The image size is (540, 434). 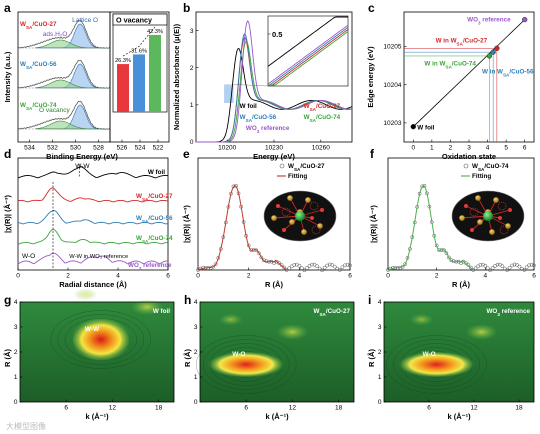 I want to click on x-tick-label: 3, so click(x=469, y=148).